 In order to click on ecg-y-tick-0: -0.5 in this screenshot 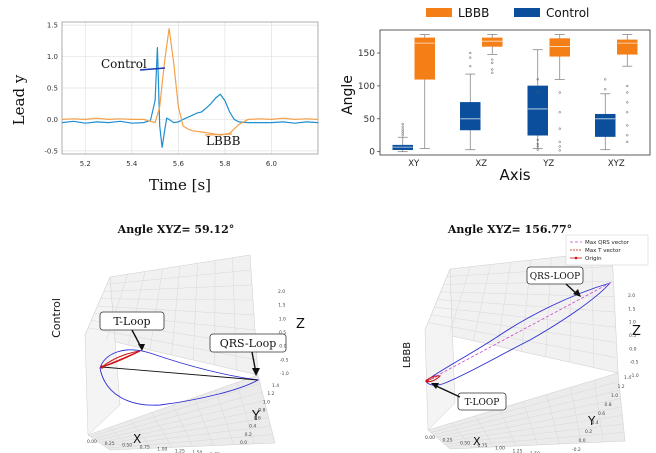, I will do `click(51, 151)`.